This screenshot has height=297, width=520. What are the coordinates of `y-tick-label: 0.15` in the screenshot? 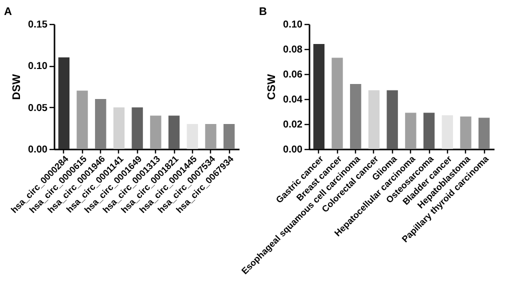 It's located at (38, 25).